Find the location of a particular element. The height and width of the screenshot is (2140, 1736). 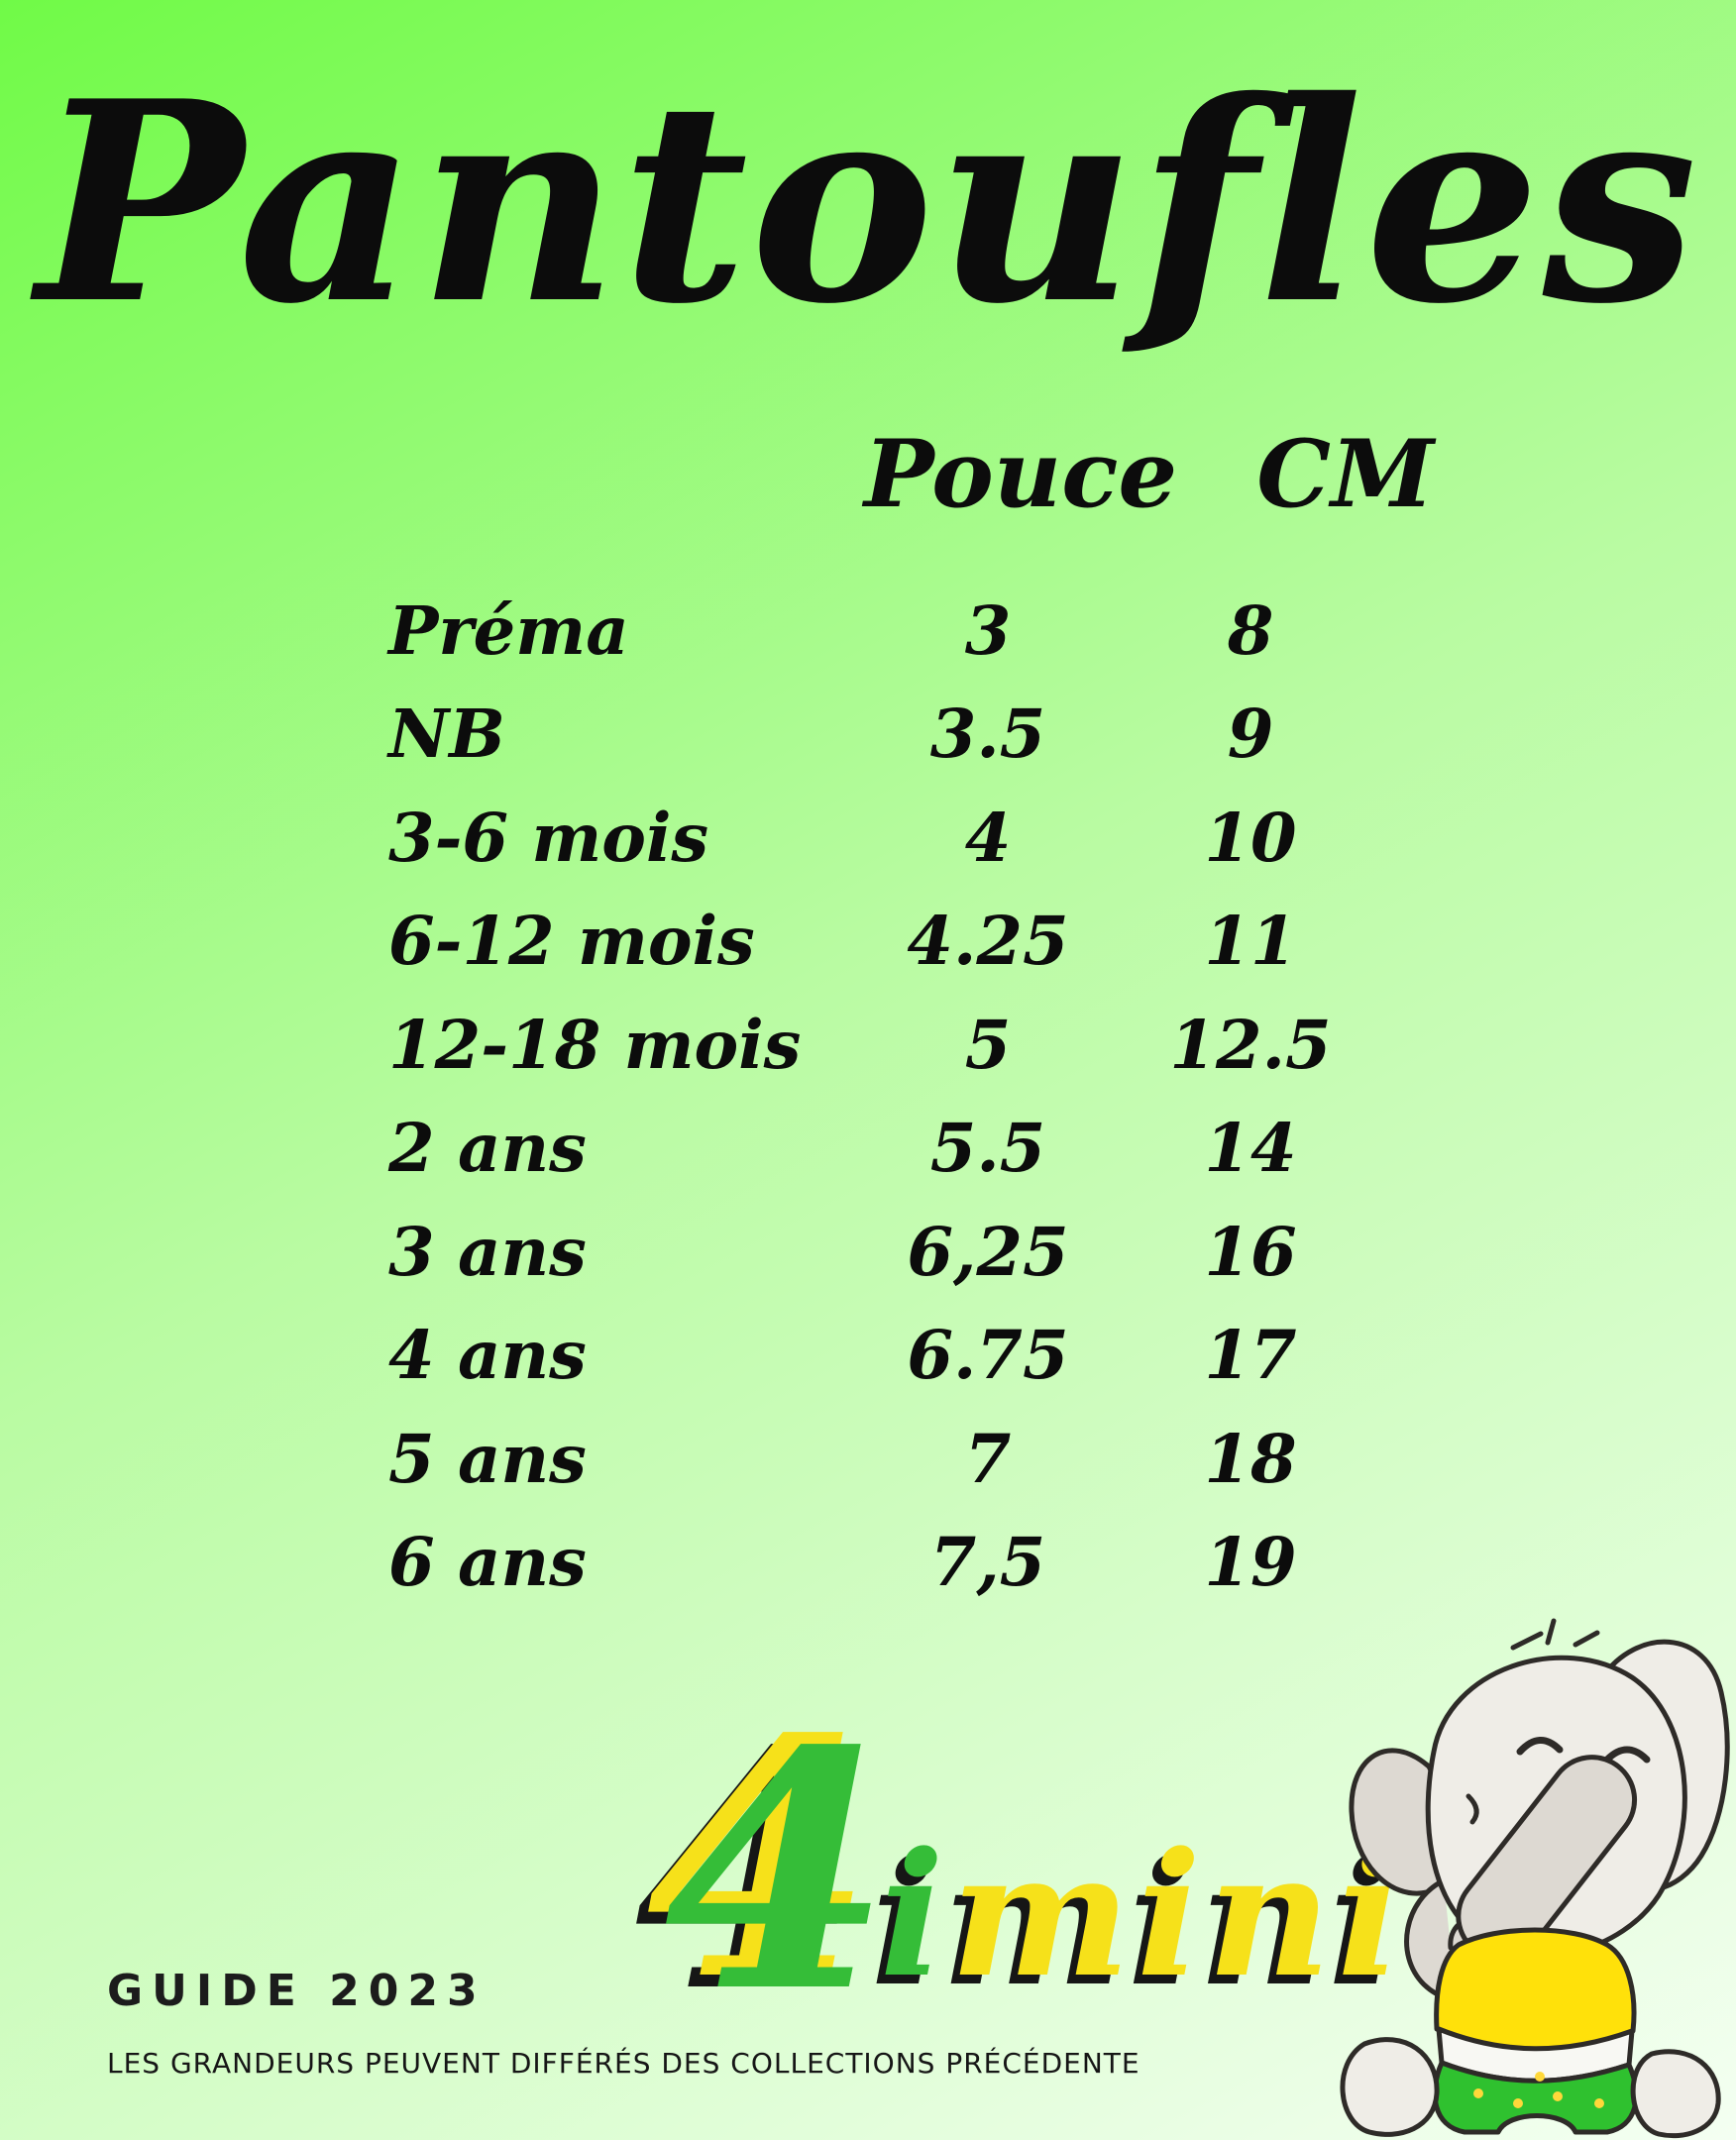

pouce-value: 3.5 is located at coordinates (987, 734).